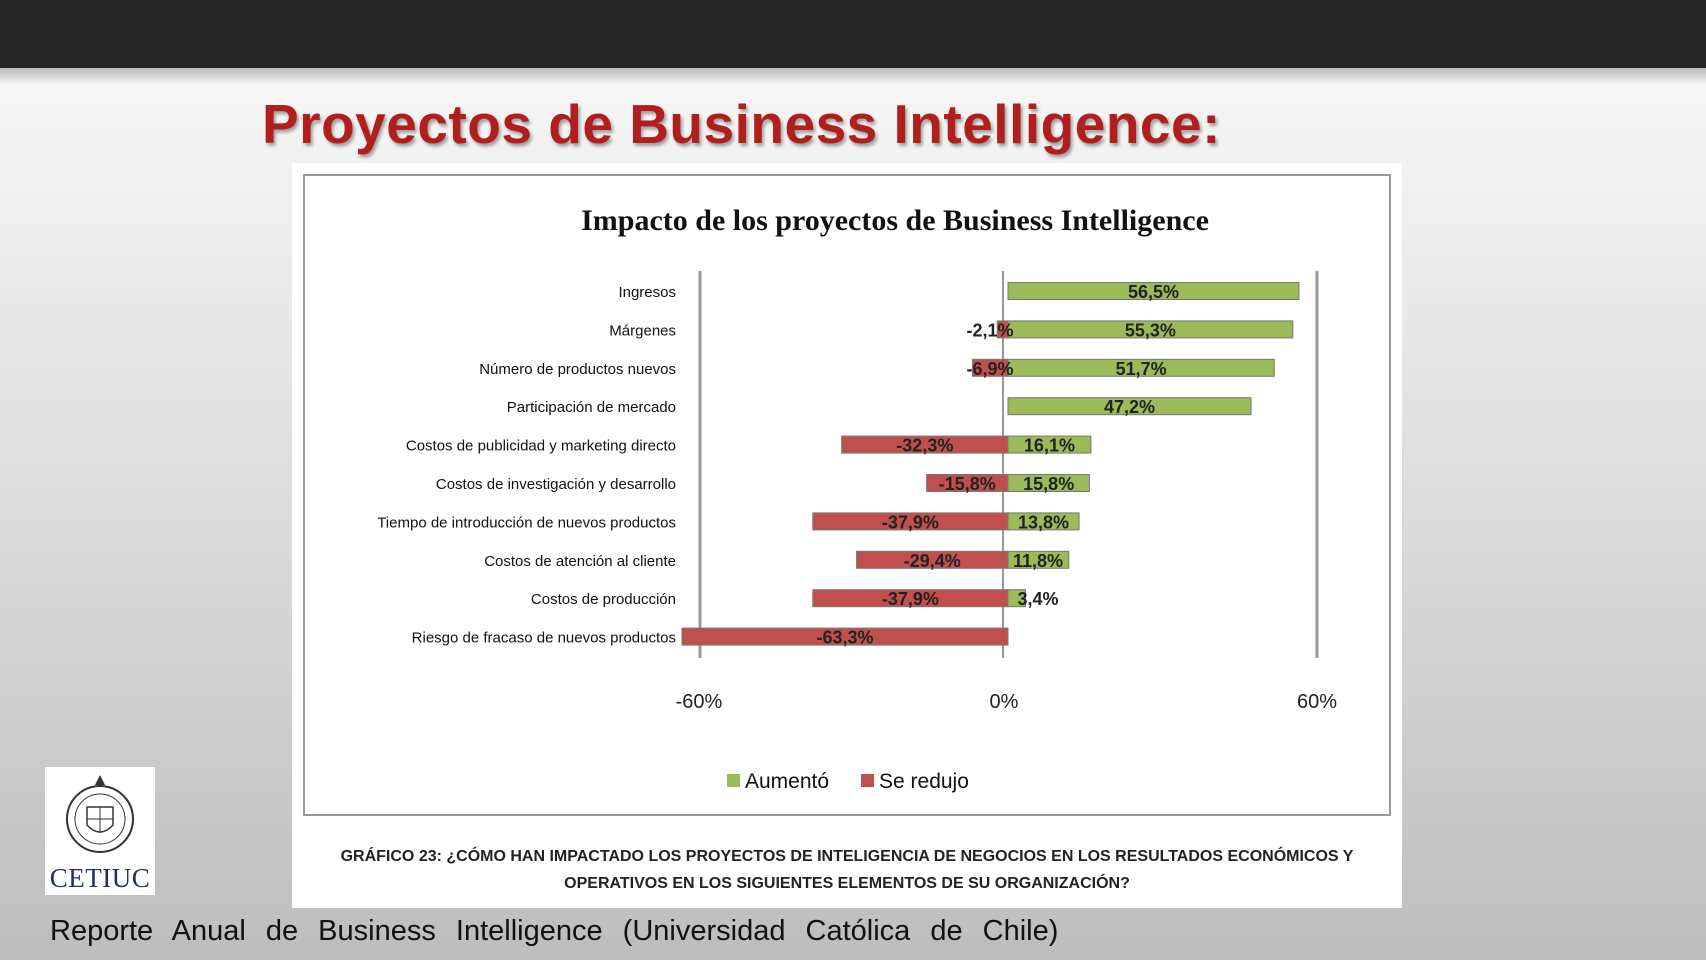  What do you see at coordinates (853, 76) in the screenshot?
I see `top-bar-shadow` at bounding box center [853, 76].